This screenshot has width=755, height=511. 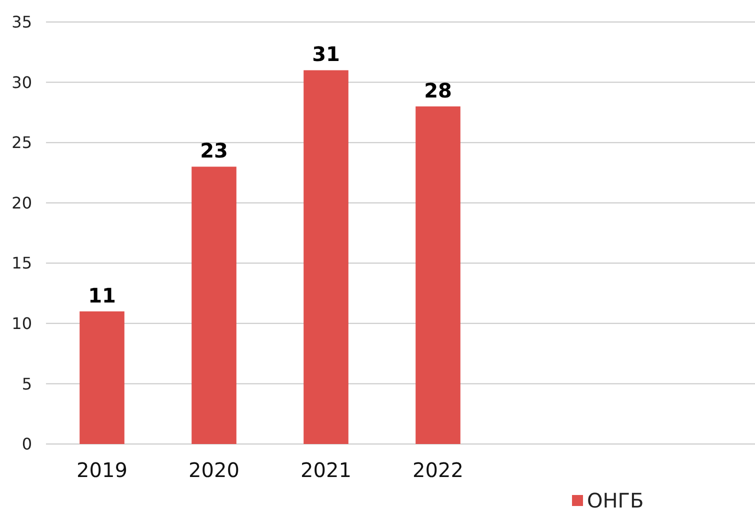 What do you see at coordinates (22, 82) in the screenshot?
I see `y-tick-label: 30` at bounding box center [22, 82].